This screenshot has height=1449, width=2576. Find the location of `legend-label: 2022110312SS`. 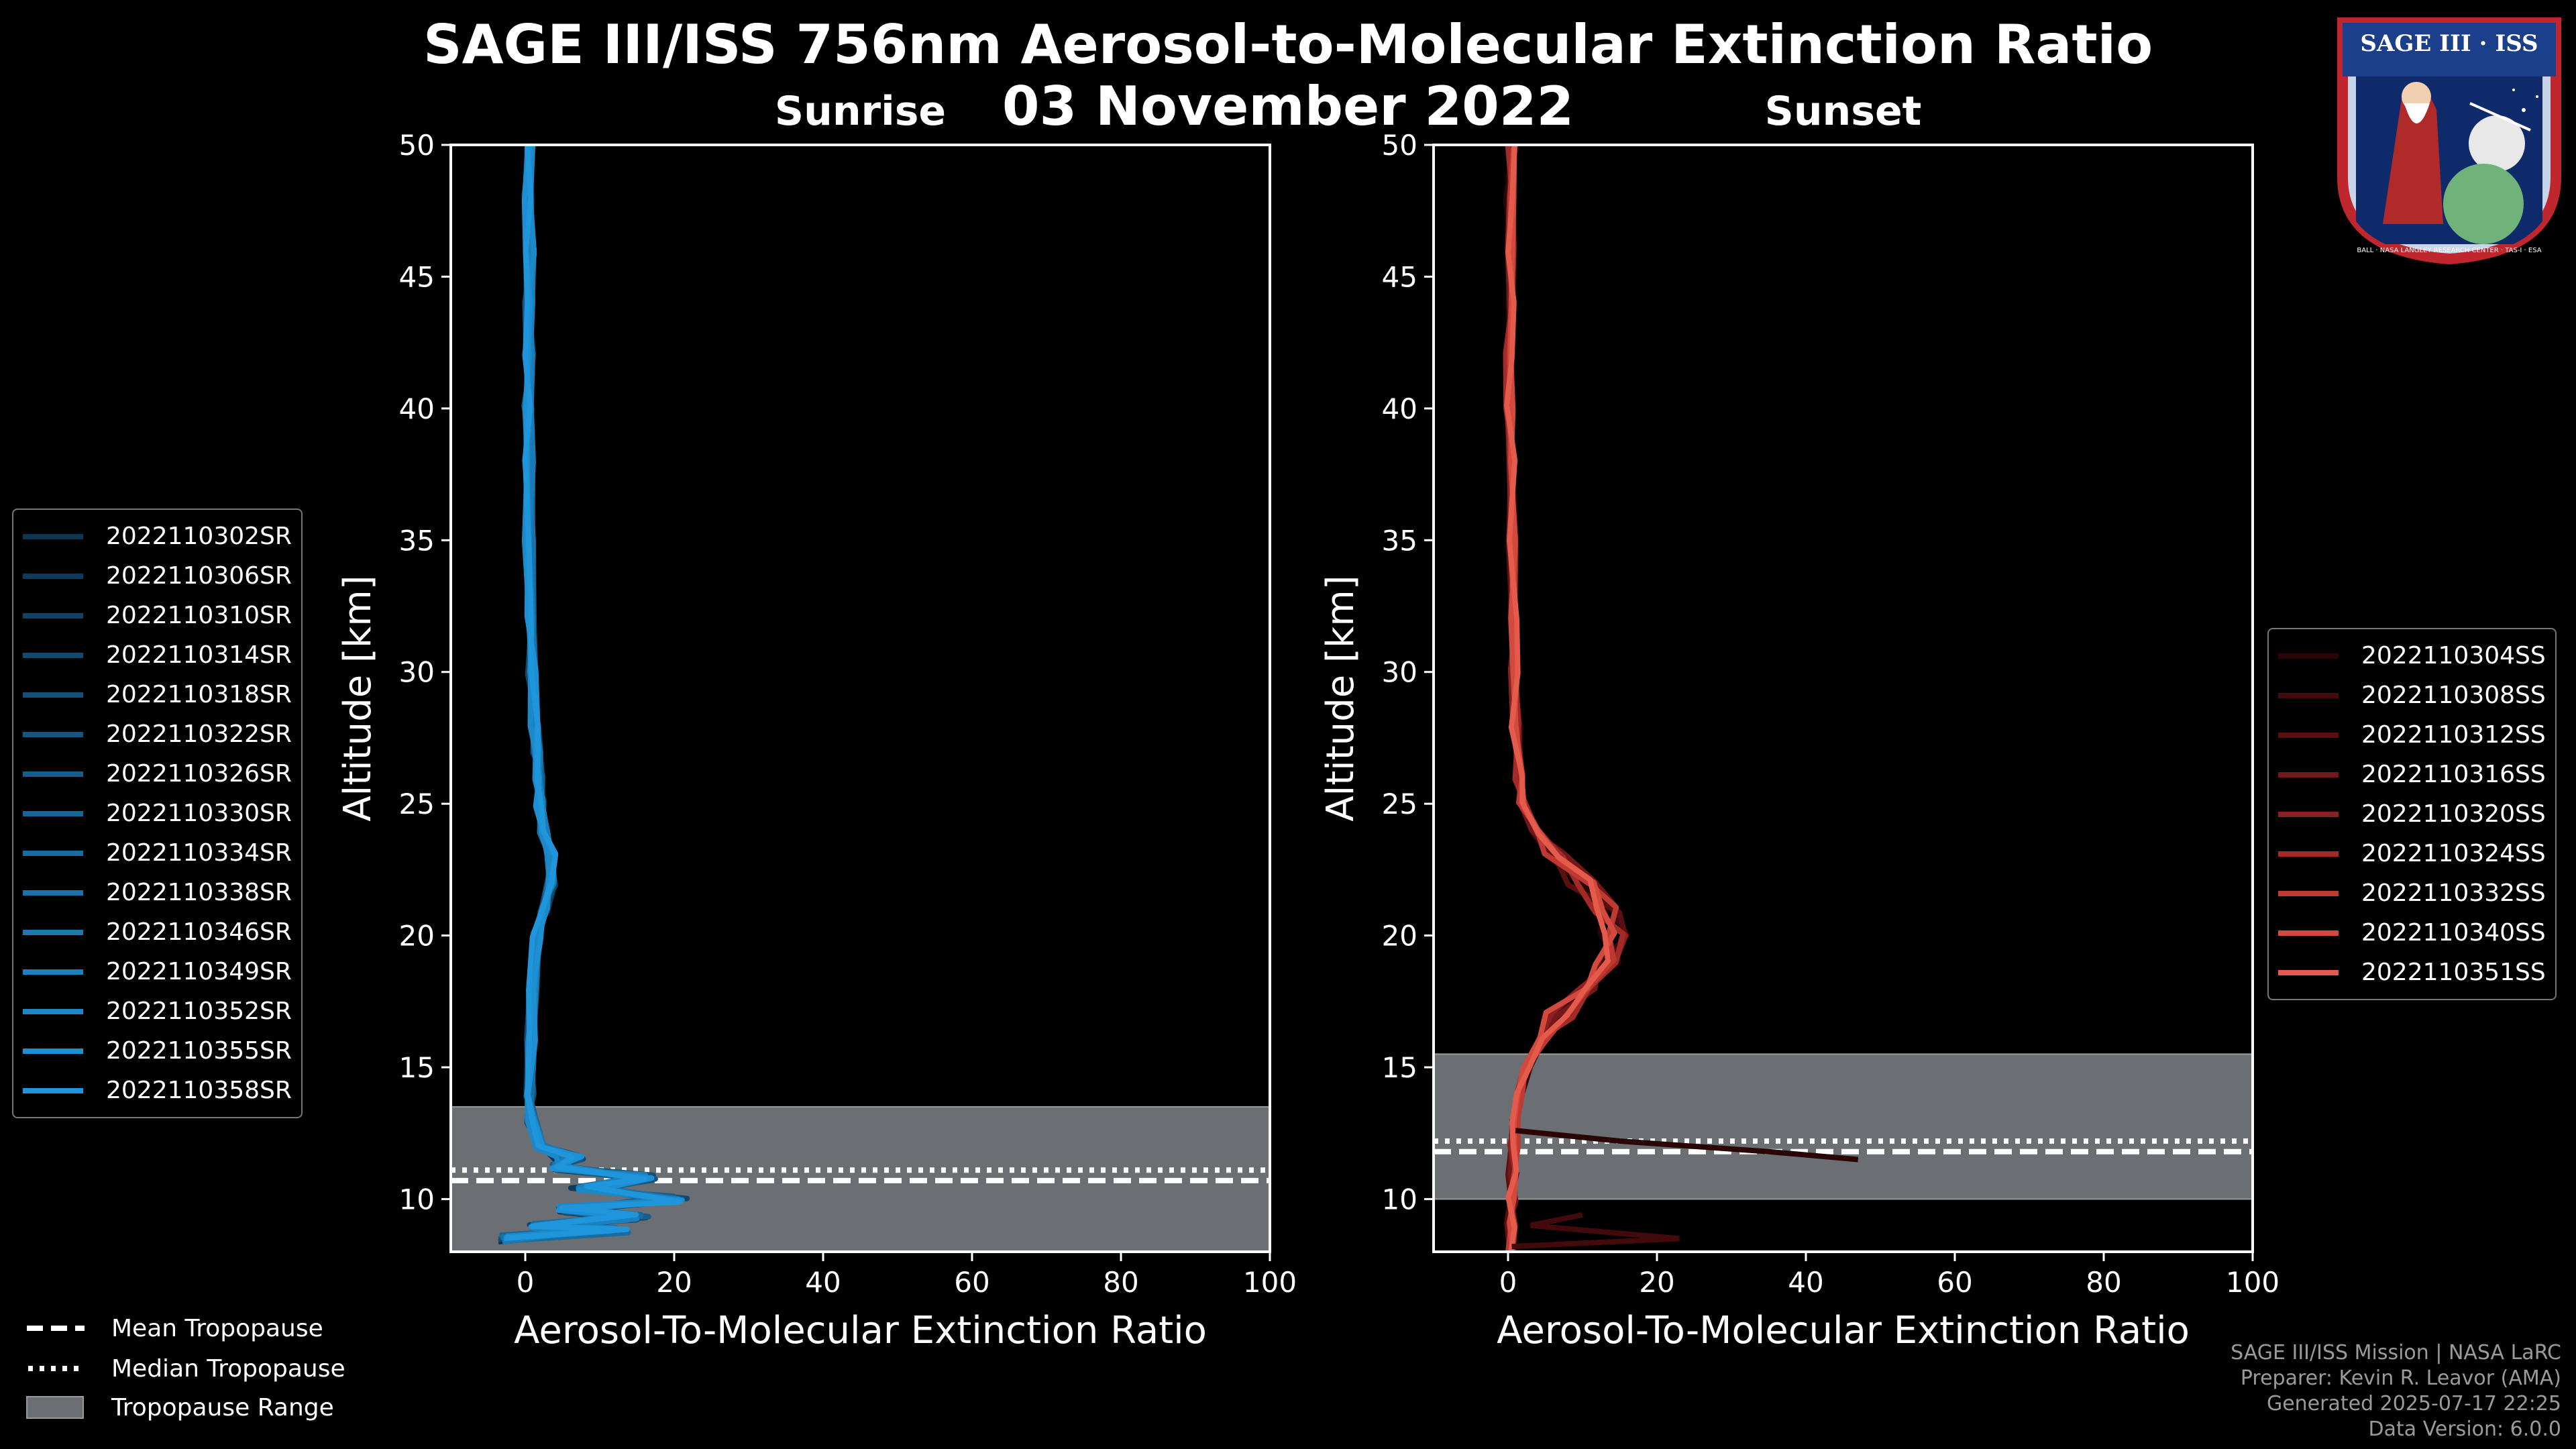

legend-label: 2022110312SS is located at coordinates (2453, 735).